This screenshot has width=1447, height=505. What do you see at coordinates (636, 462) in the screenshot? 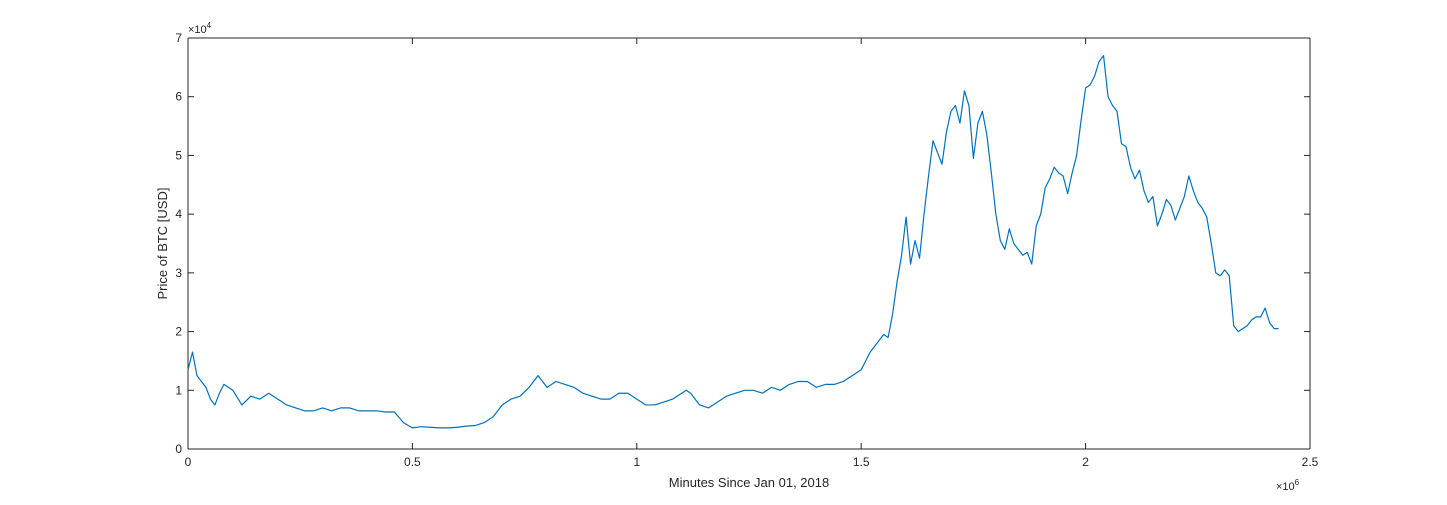
I see `x-tick-label: 1` at bounding box center [636, 462].